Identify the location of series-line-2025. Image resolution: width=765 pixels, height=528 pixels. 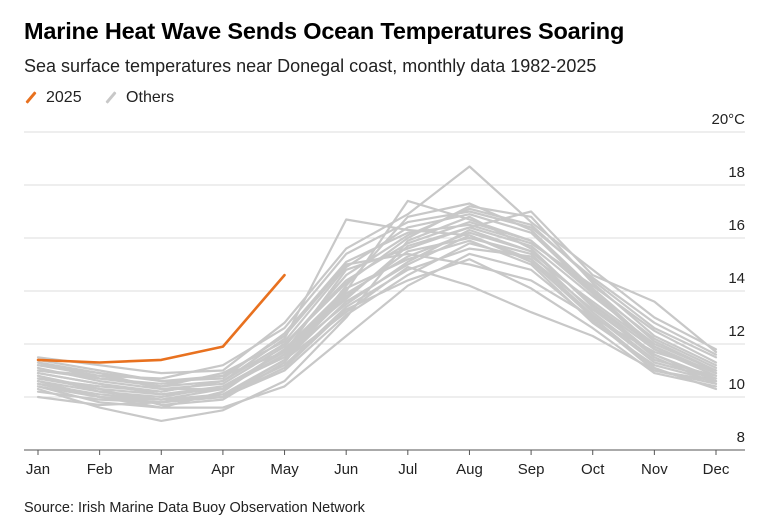
(161, 318).